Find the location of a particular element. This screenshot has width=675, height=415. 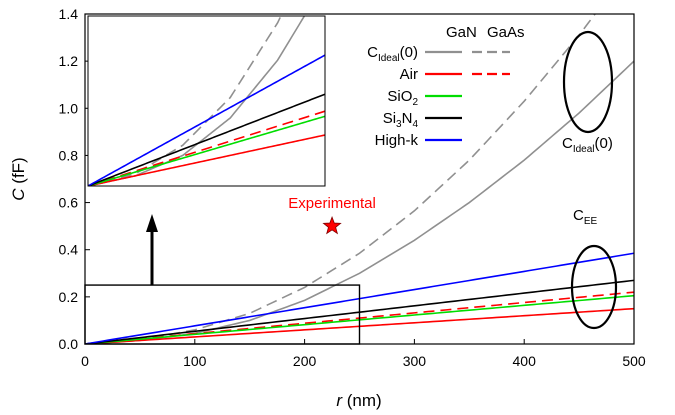

series-line-gan-si3n4 is located at coordinates (206, 139).